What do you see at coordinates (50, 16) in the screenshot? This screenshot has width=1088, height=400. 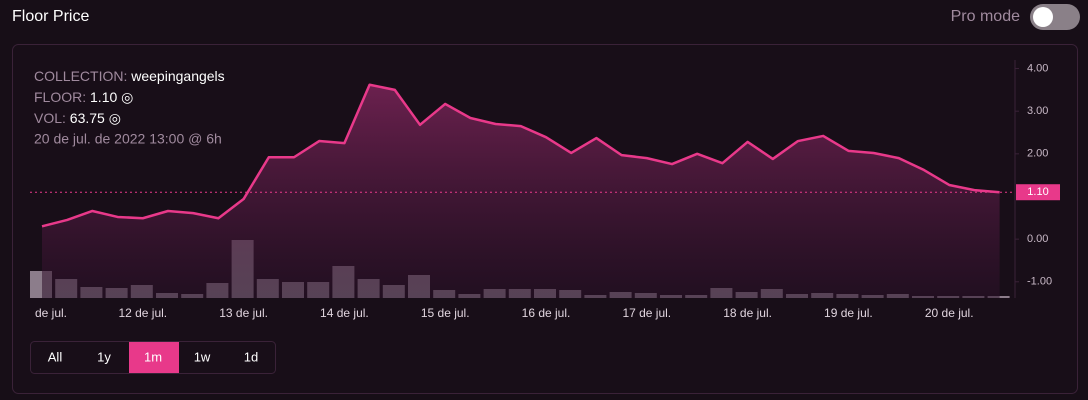 I see `page-title: Floor Price` at bounding box center [50, 16].